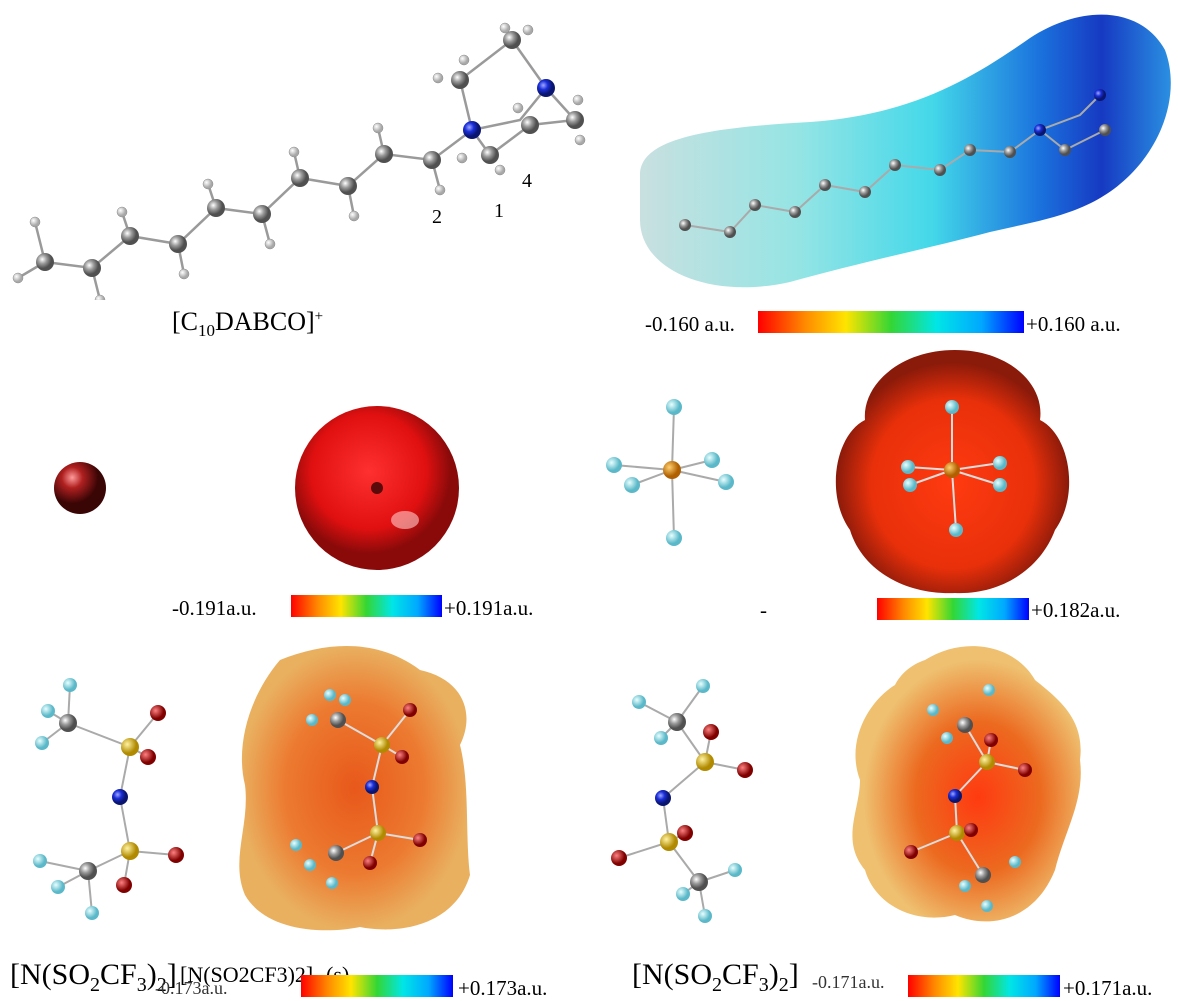  I want to click on ntf2-as-scale-min: -0.171a.u., so click(848, 982).